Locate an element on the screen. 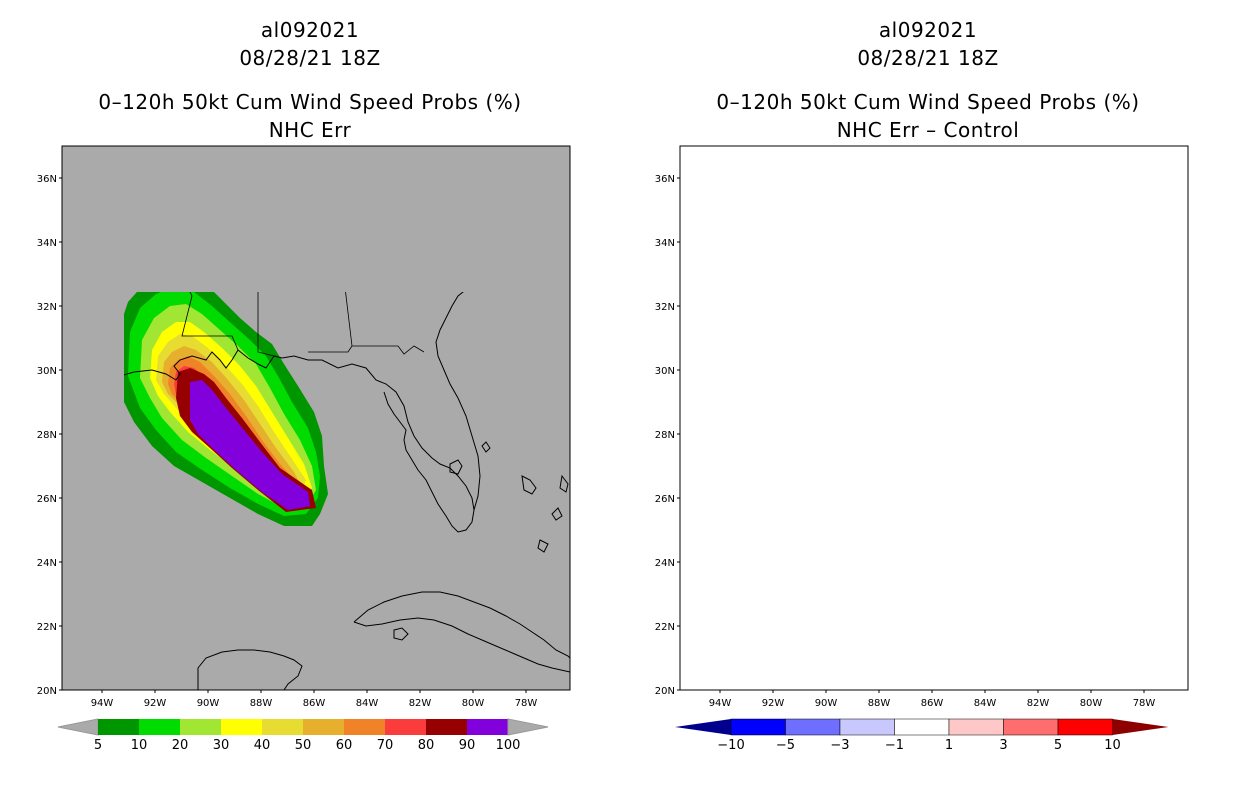 The width and height of the screenshot is (1236, 800). left-title: 0–120h 50kt Cum Wind Speed Probs (%) is located at coordinates (310, 102).